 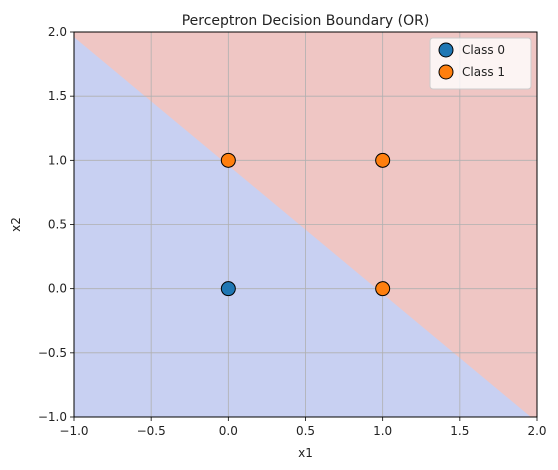 I want to click on y-tick-label: 1.0, so click(x=57, y=160).